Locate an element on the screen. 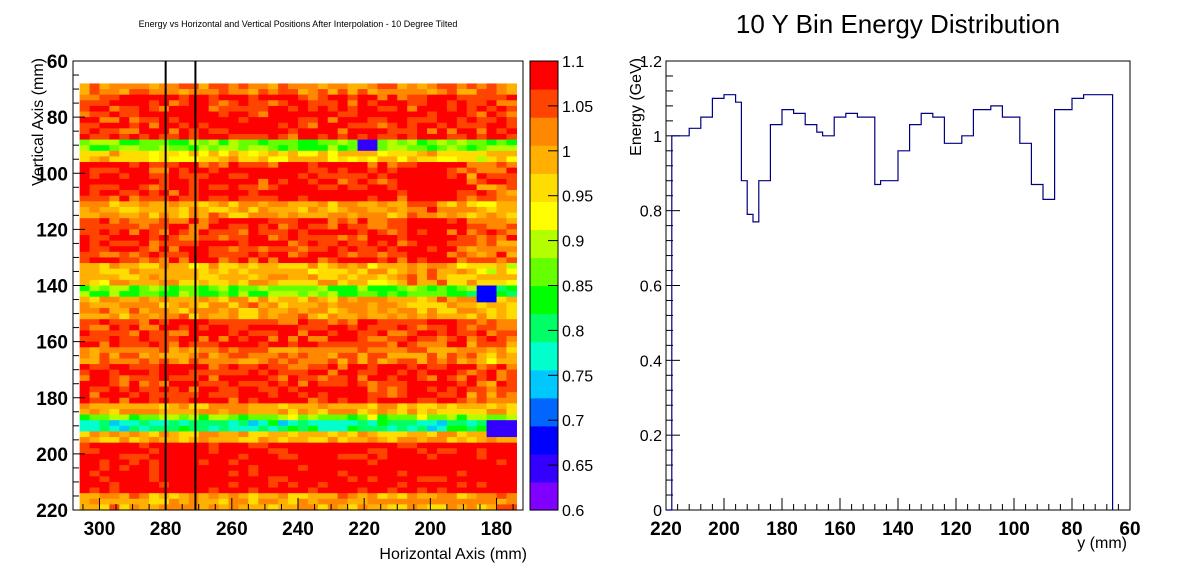  distribution-x-tick-label: 60 is located at coordinates (1129, 529).